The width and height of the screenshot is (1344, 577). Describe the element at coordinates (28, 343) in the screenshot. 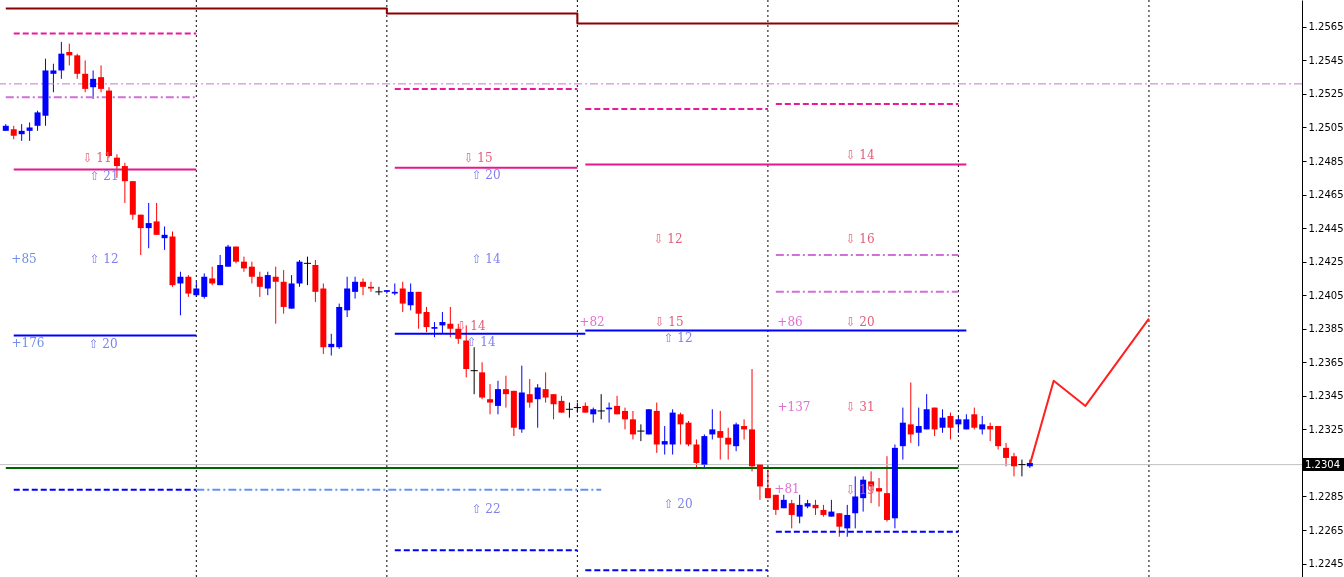

I see `annotation: +176` at that location.